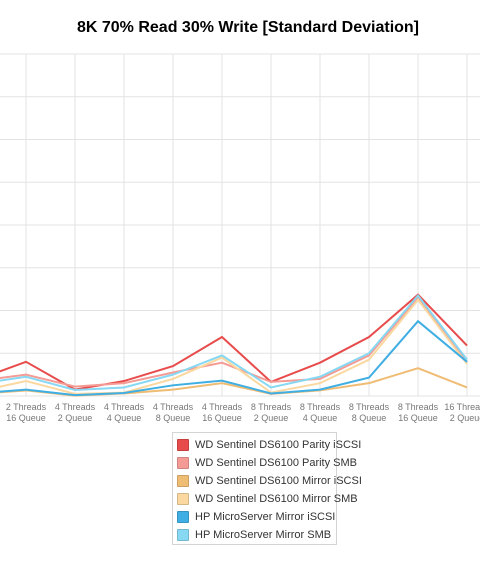  What do you see at coordinates (263, 535) in the screenshot?
I see `legend-label: HP MicroServer Mirror SMB` at bounding box center [263, 535].